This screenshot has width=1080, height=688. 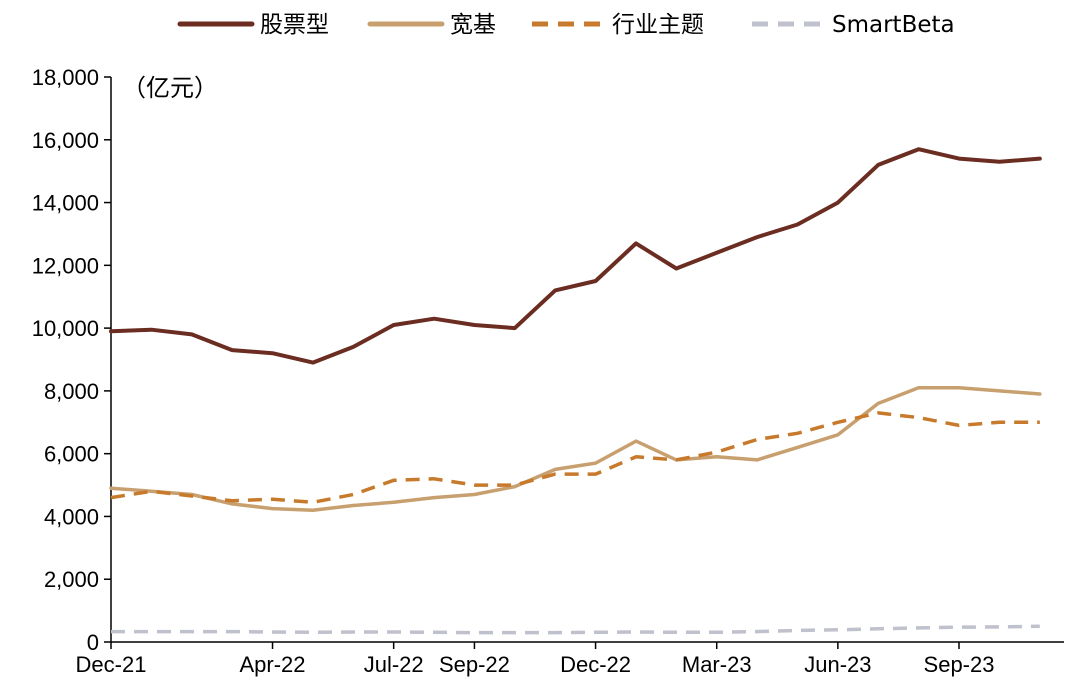 I want to click on y-unit-label: （亿元）, so click(x=170, y=88).